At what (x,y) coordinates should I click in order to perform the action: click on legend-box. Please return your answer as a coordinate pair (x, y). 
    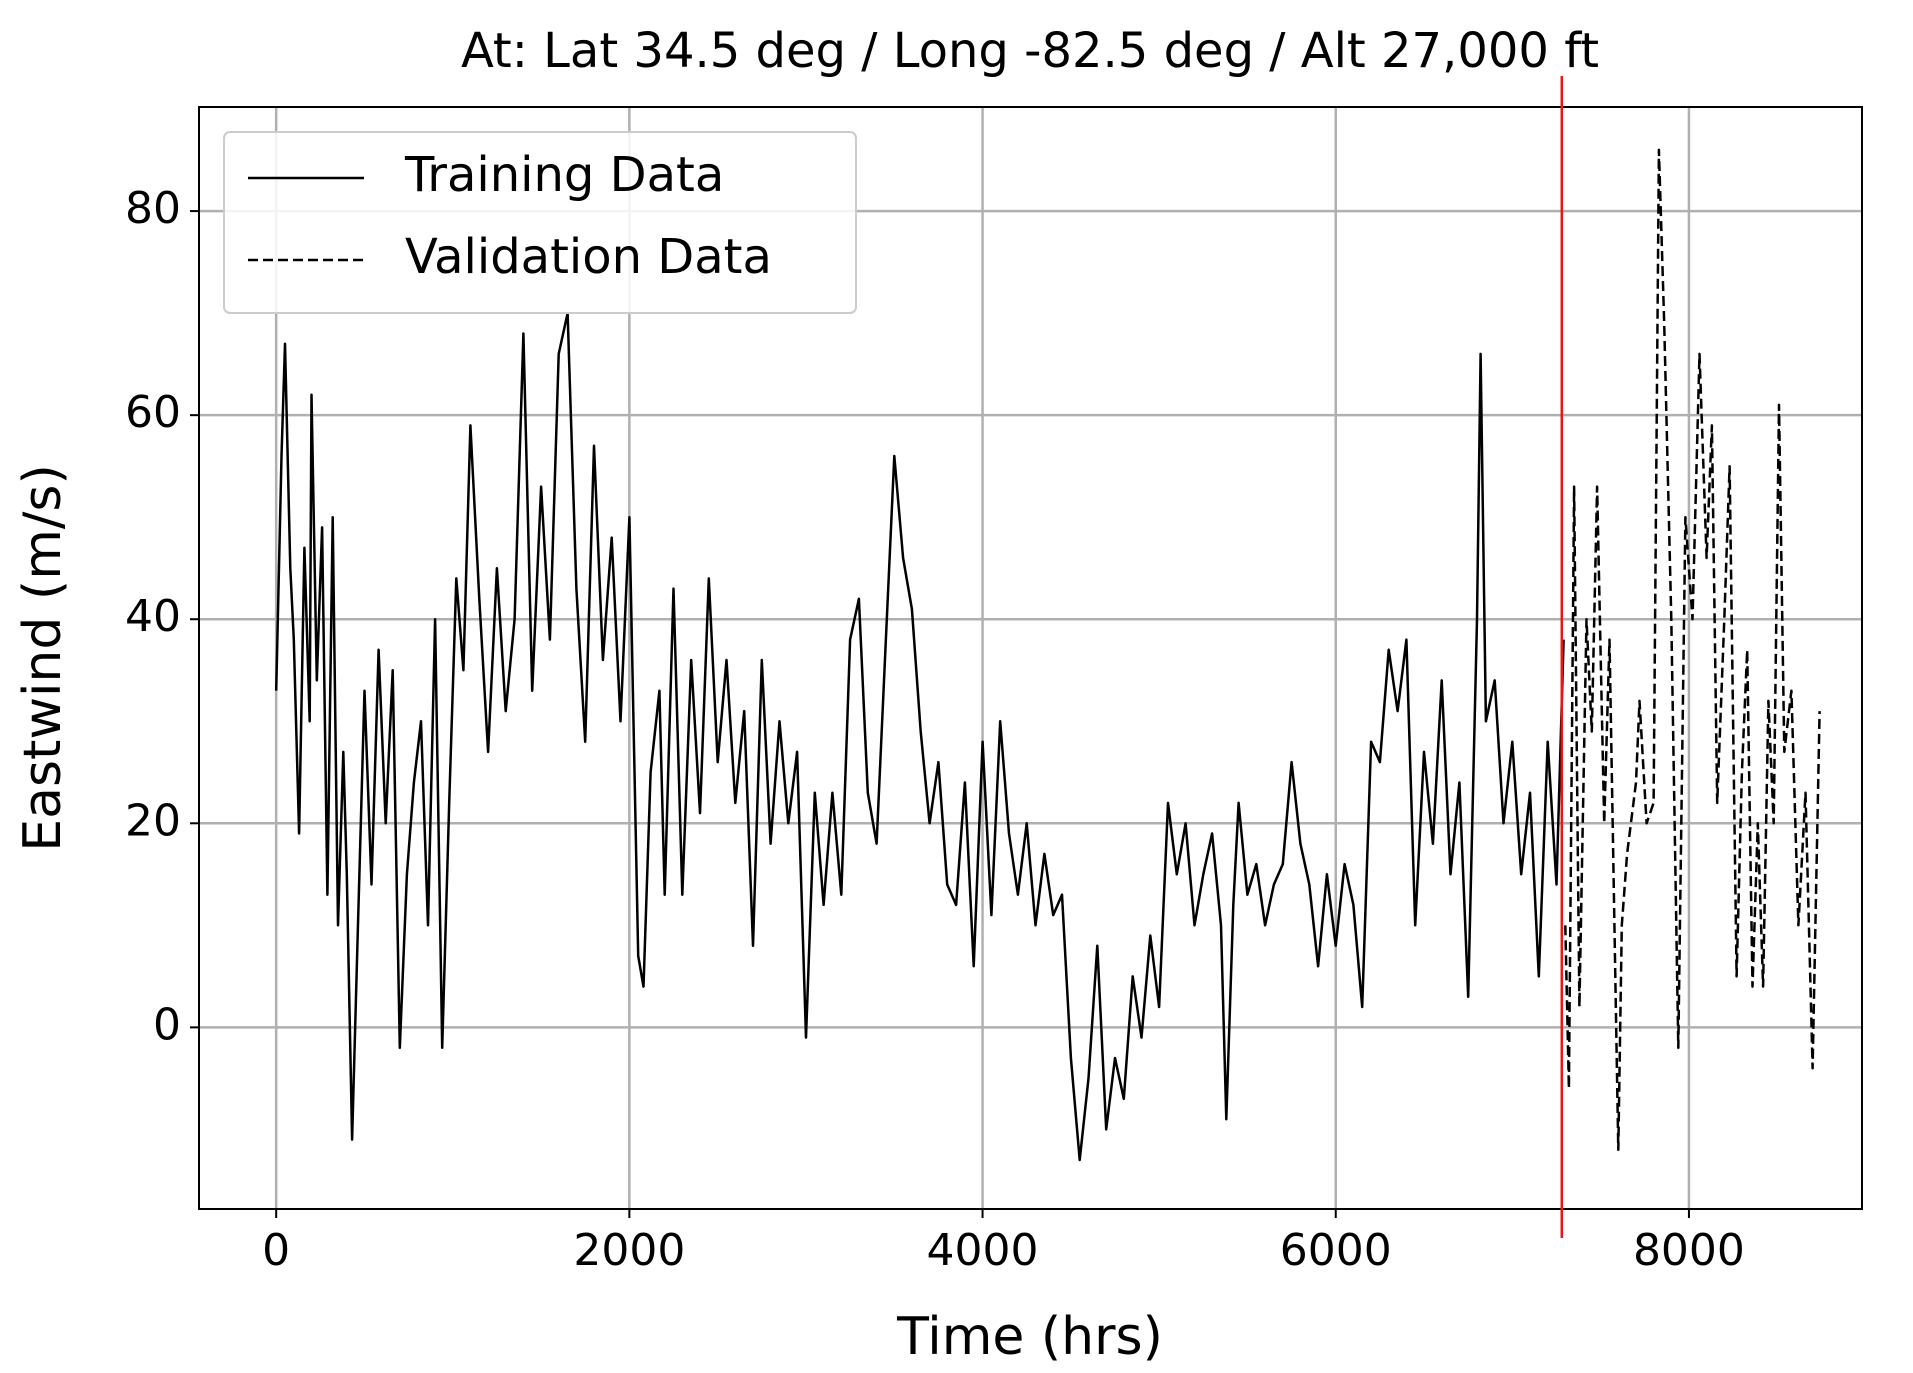
    Looking at the image, I should click on (540, 222).